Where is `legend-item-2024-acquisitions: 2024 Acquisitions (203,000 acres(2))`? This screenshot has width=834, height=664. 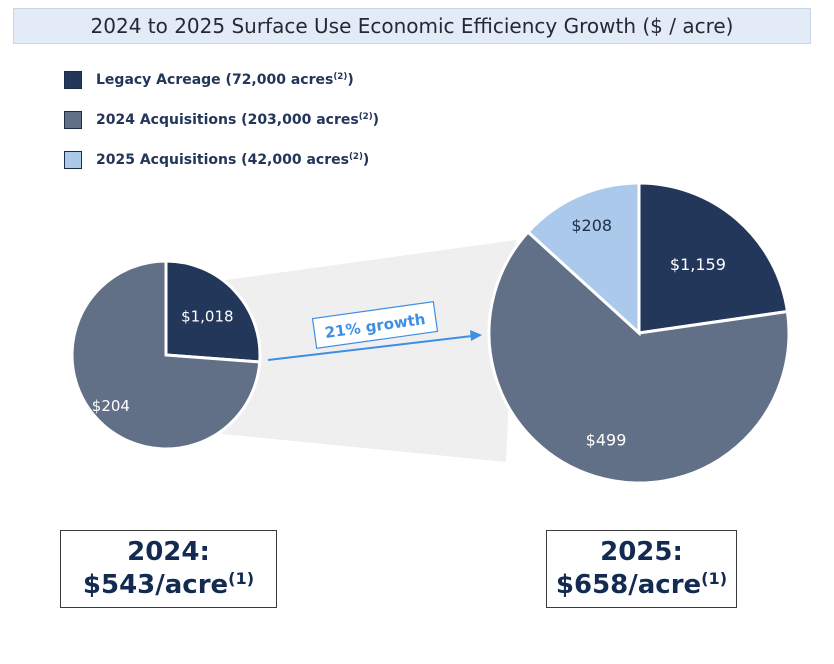
legend-item-2024-acquisitions: 2024 Acquisitions (203,000 acres(2)) is located at coordinates (221, 120).